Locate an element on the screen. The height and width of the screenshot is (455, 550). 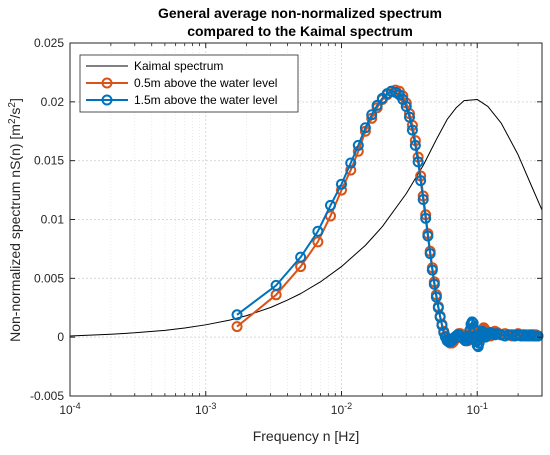
chart-subtitle: compared to the Kaimal spectrum is located at coordinates (300, 31).